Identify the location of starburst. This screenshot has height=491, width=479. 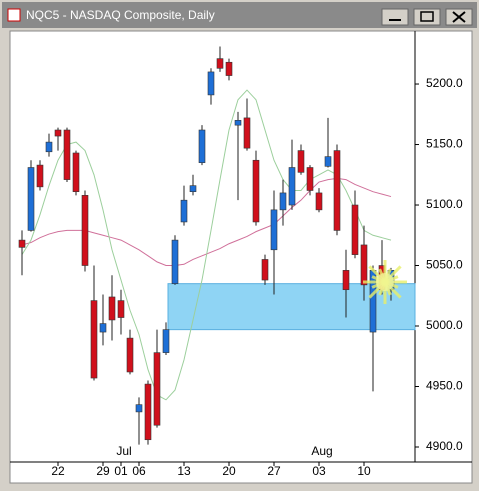
(385, 282).